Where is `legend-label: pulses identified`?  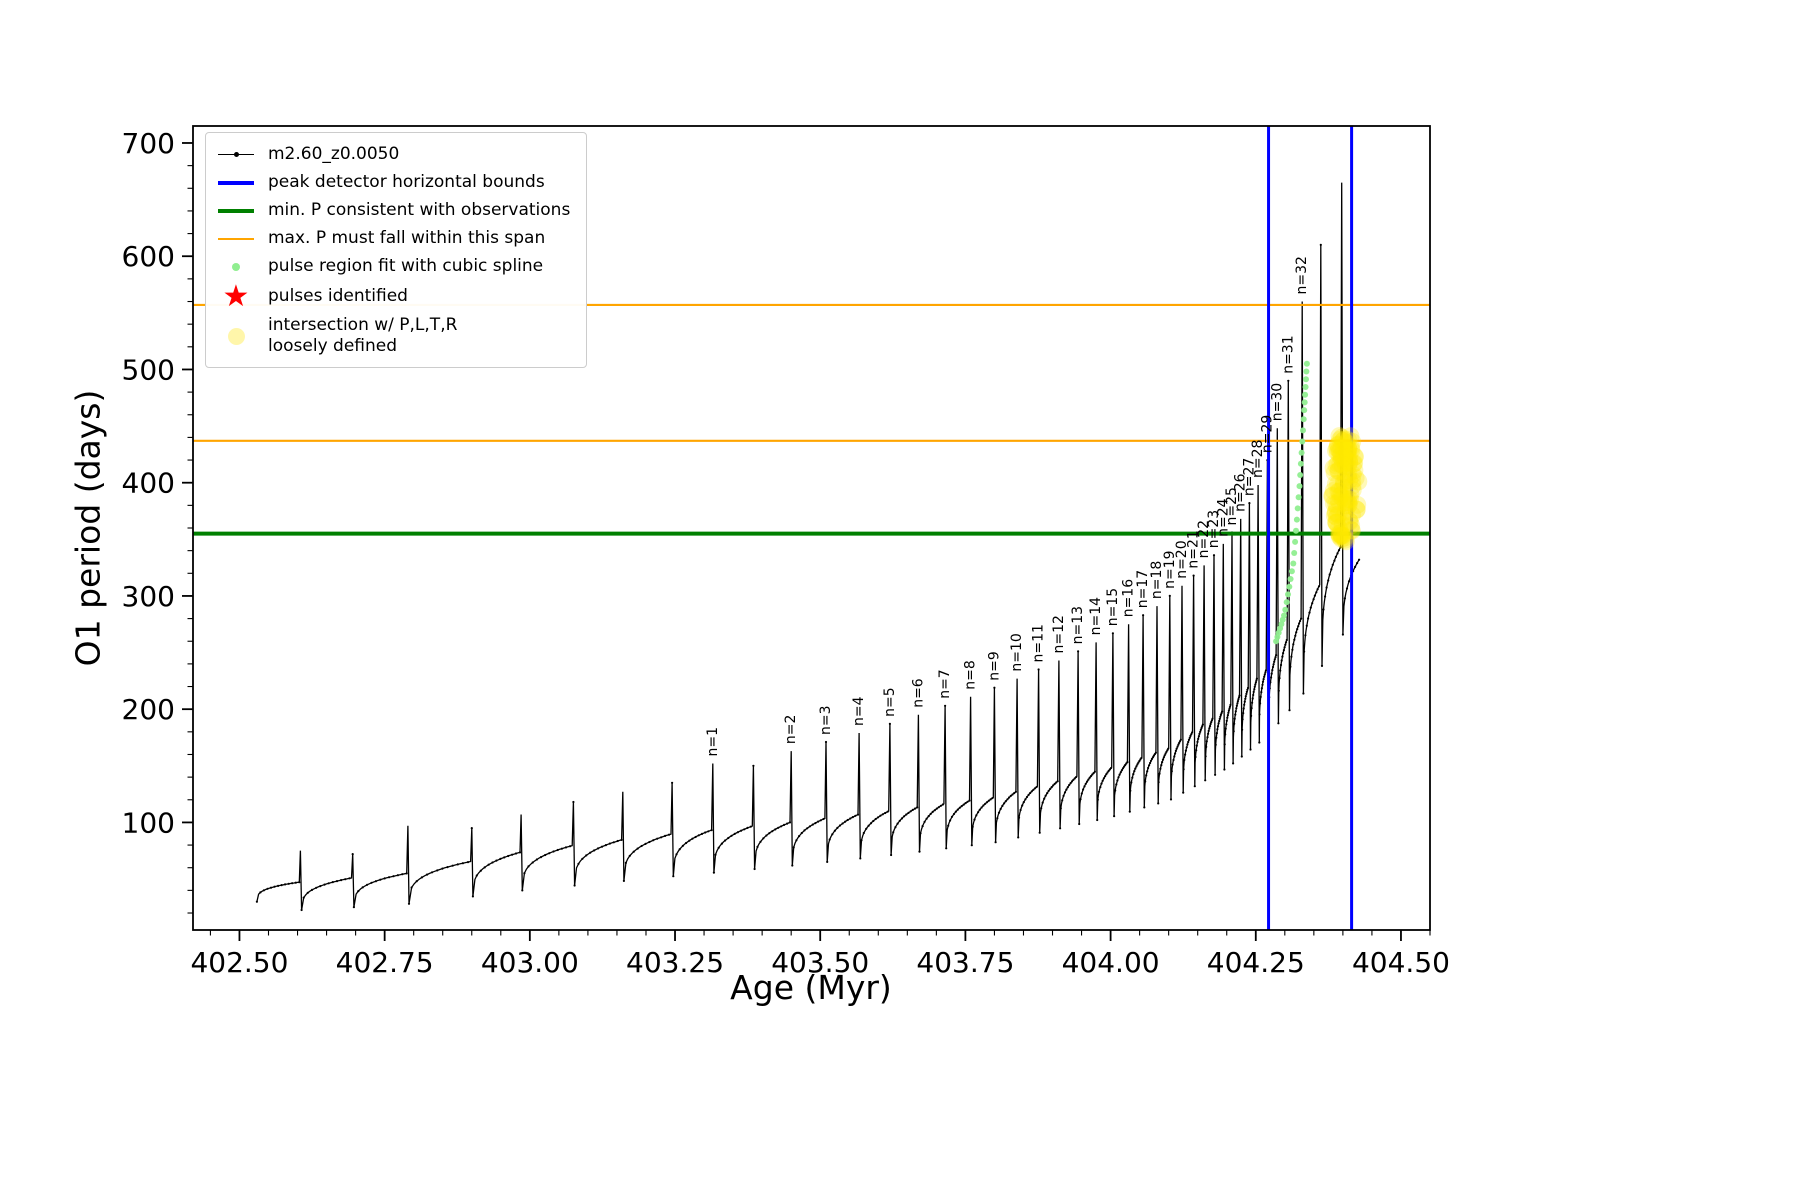
legend-label: pulses identified is located at coordinates (338, 296).